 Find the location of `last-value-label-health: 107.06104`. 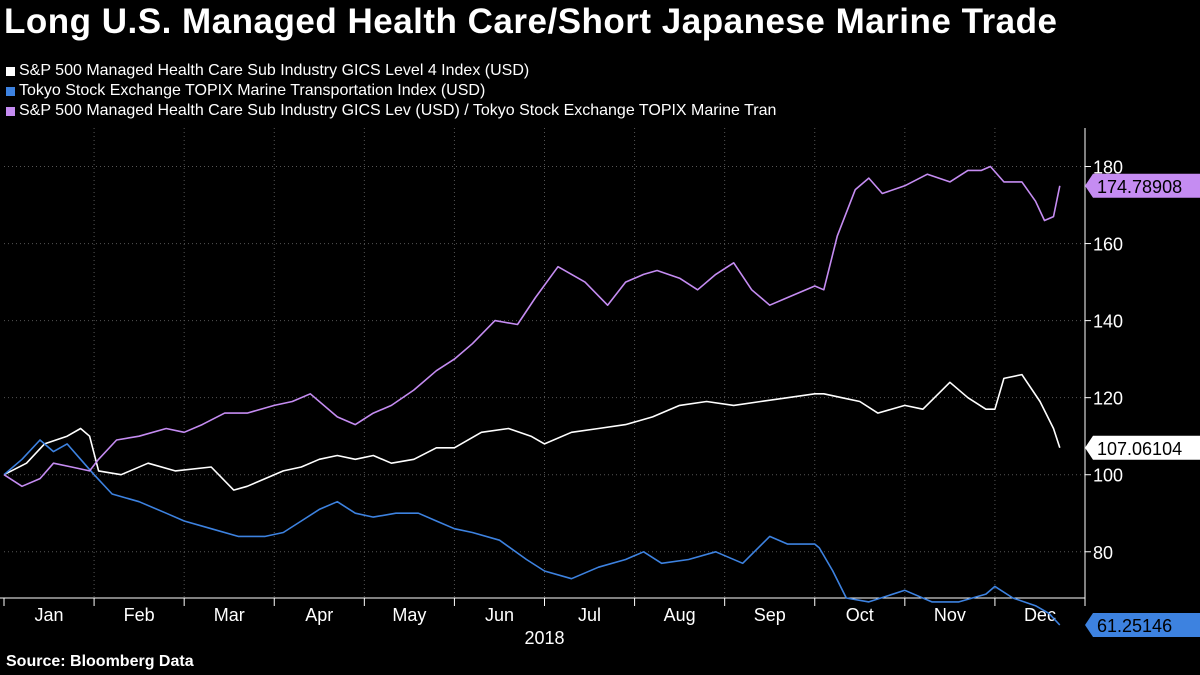

last-value-label-health: 107.06104 is located at coordinates (1142, 447).